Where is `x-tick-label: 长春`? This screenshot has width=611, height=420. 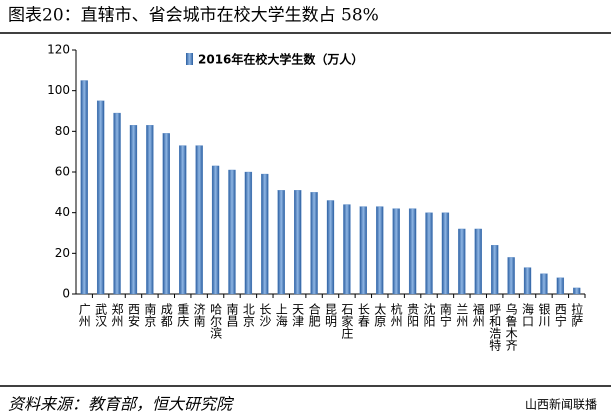 x-tick-label: 长春 is located at coordinates (363, 315).